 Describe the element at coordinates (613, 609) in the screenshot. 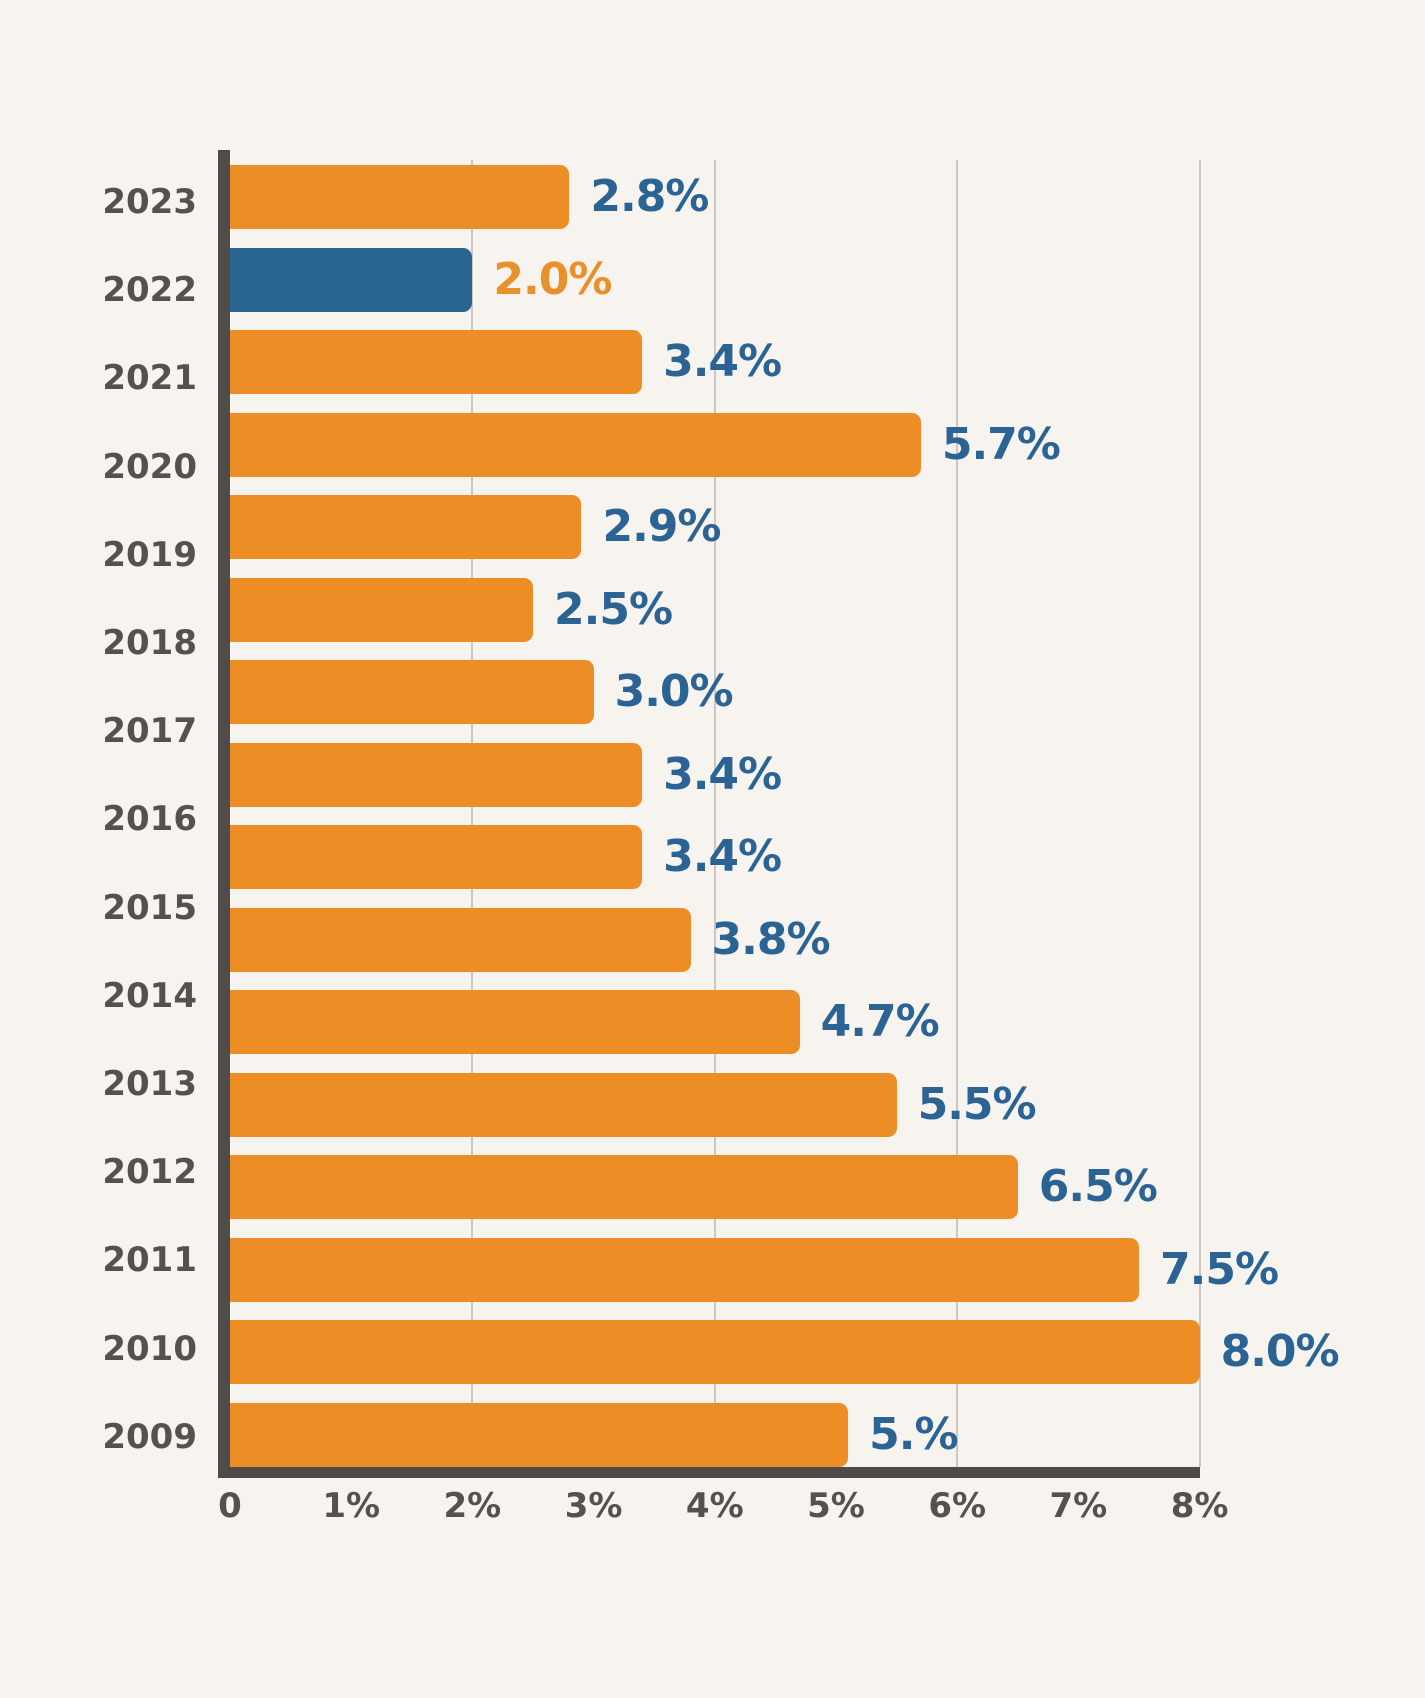

I see `bar-value-label-6: 2.5%` at that location.